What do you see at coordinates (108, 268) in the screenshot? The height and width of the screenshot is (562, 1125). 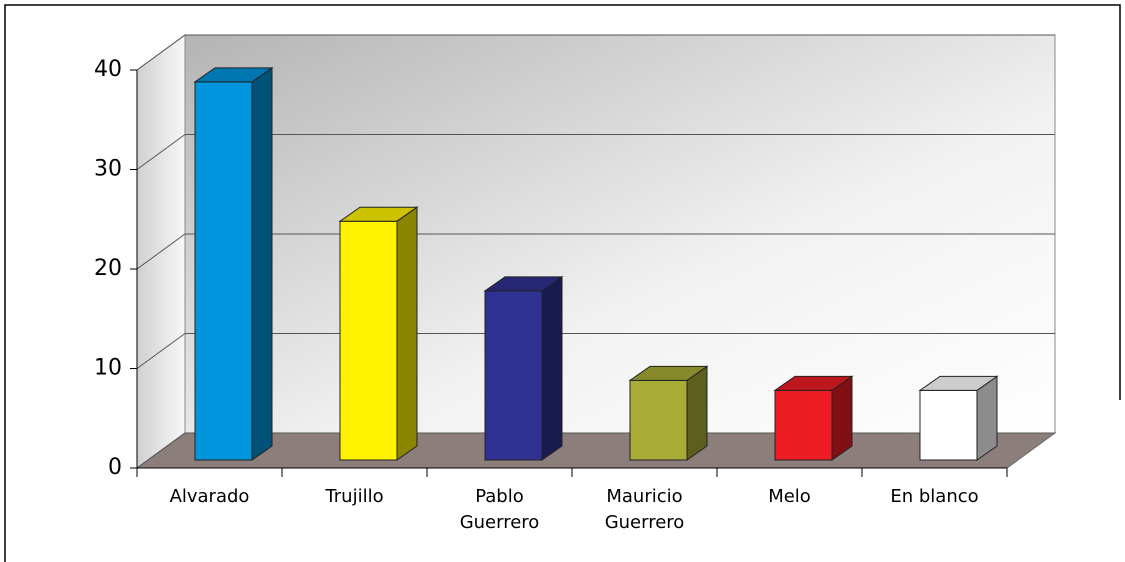 I see `y-tick-label: 20` at bounding box center [108, 268].